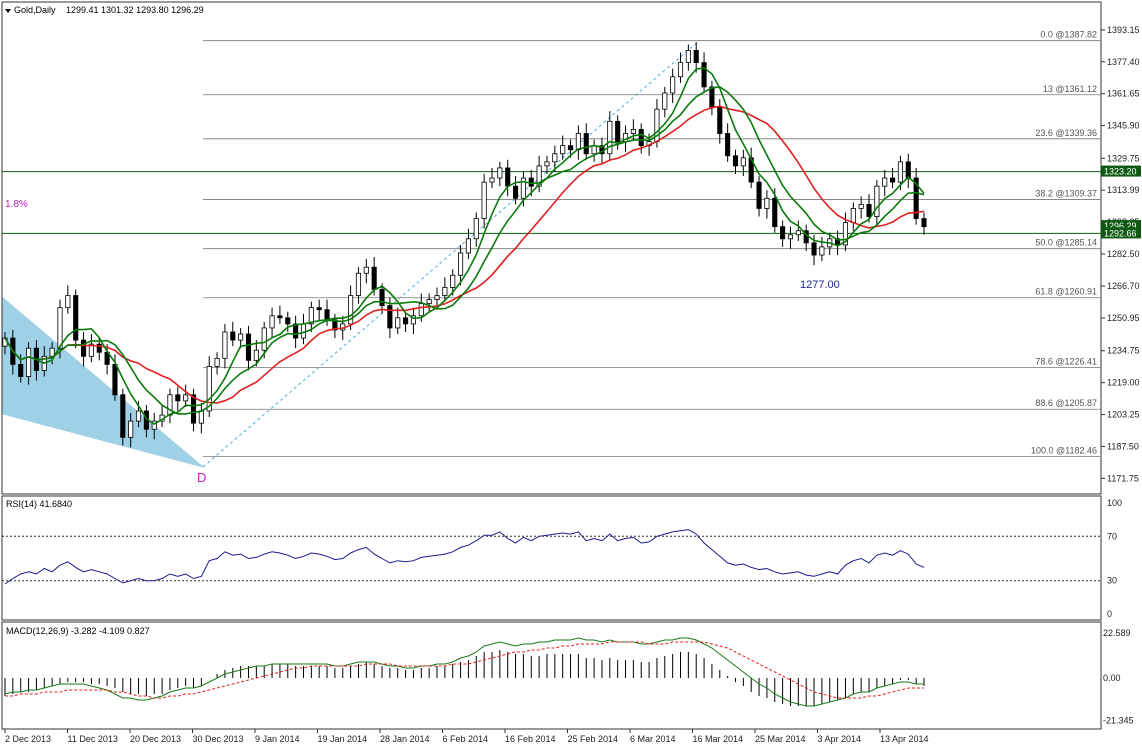 This screenshot has height=746, width=1142. What do you see at coordinates (8, 11) in the screenshot?
I see `dropdown-arrow-icon` at bounding box center [8, 11].